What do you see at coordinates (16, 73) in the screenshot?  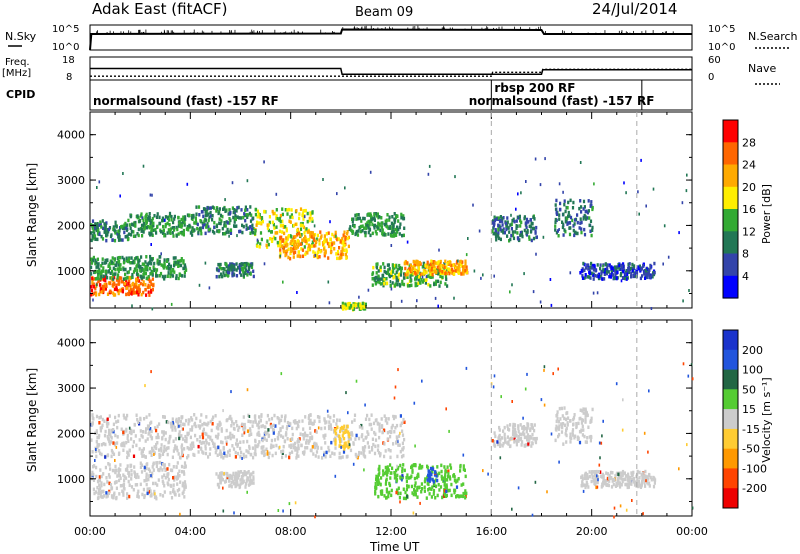 I see `freq-label-line2: [MHz]` at bounding box center [16, 73].